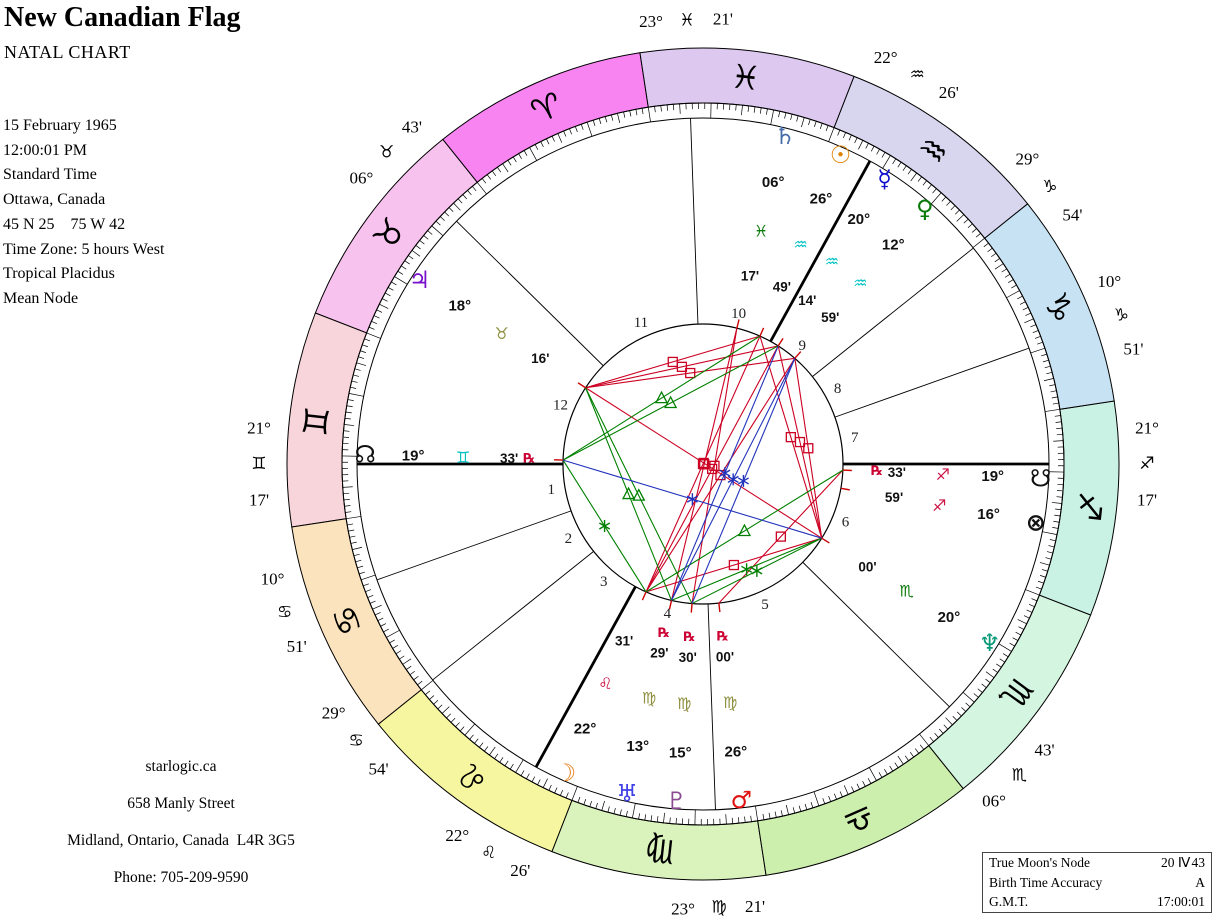  I want to click on stats-value: 20 Ⅳ 43, so click(1183, 862).